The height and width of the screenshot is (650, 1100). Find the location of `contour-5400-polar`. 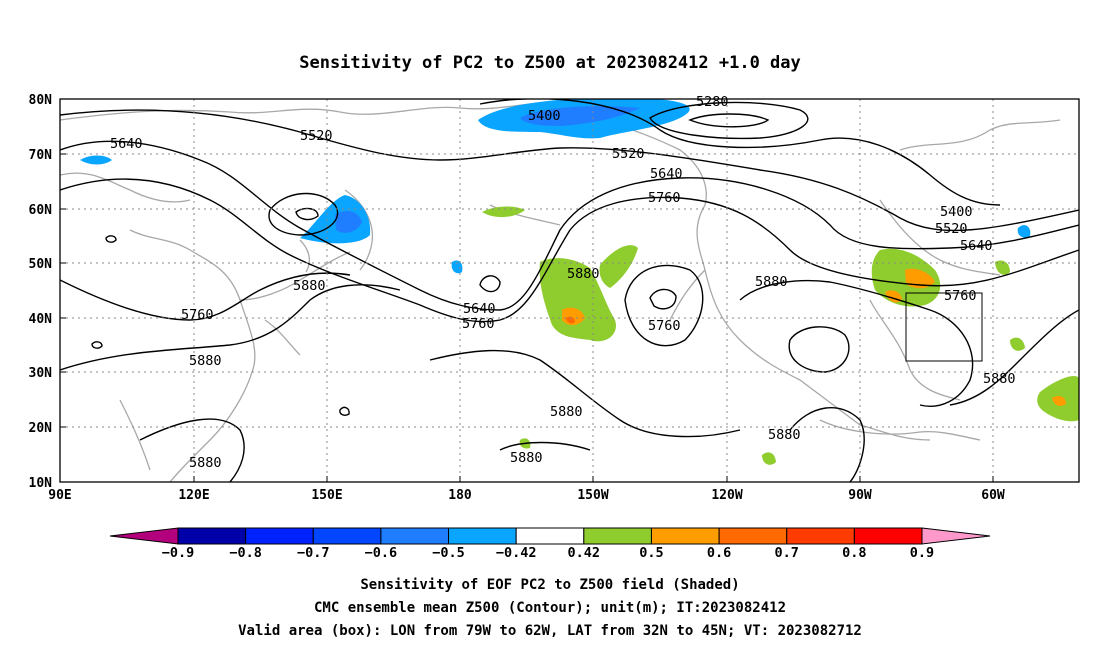

contour-5400-polar is located at coordinates (740, 152).